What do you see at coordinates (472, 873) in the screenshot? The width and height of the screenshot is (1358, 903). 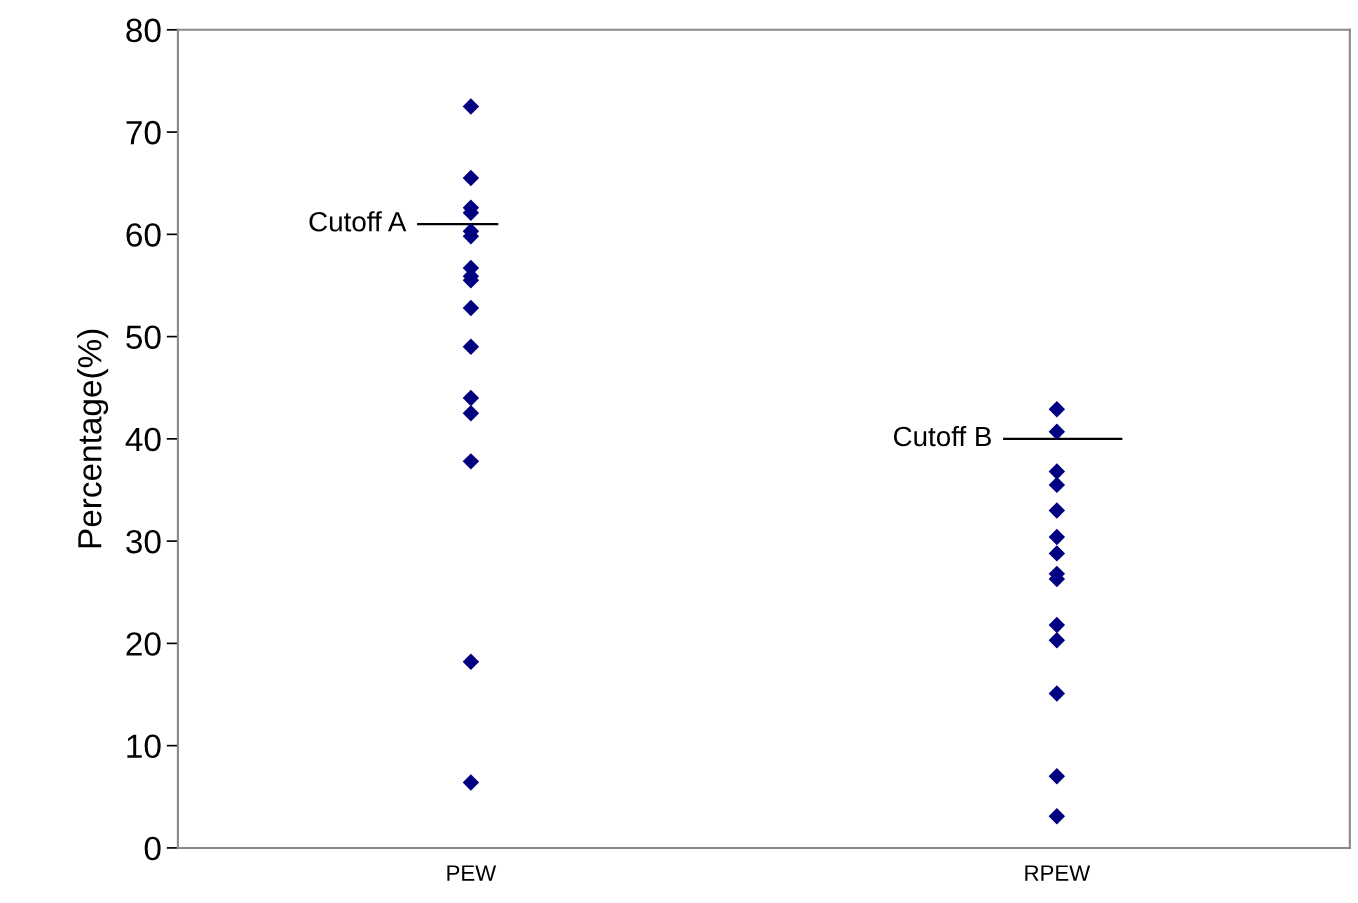 I see `x-tick-label: PEW` at bounding box center [472, 873].